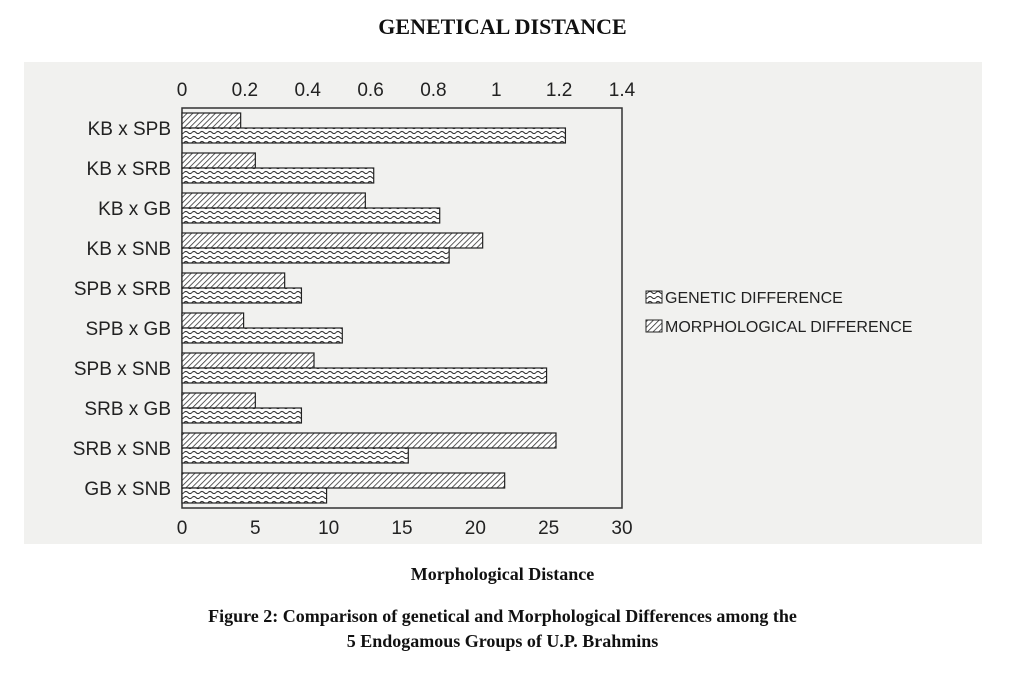 The image size is (1021, 674). What do you see at coordinates (128, 329) in the screenshot?
I see `category-label: SPB x GB` at bounding box center [128, 329].